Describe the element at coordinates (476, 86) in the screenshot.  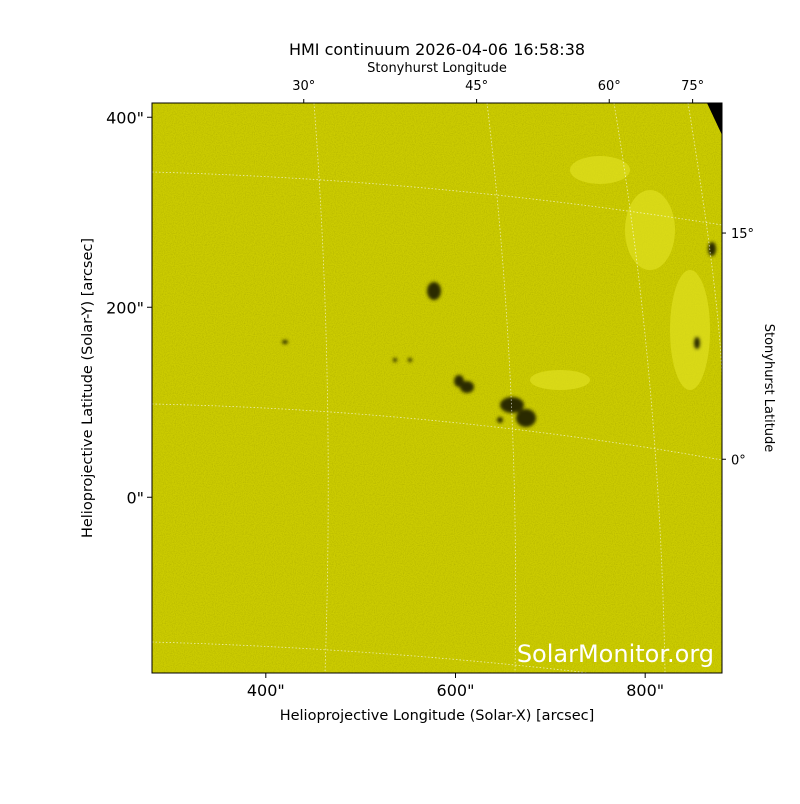
I see `top-tick-label: 45°` at that location.